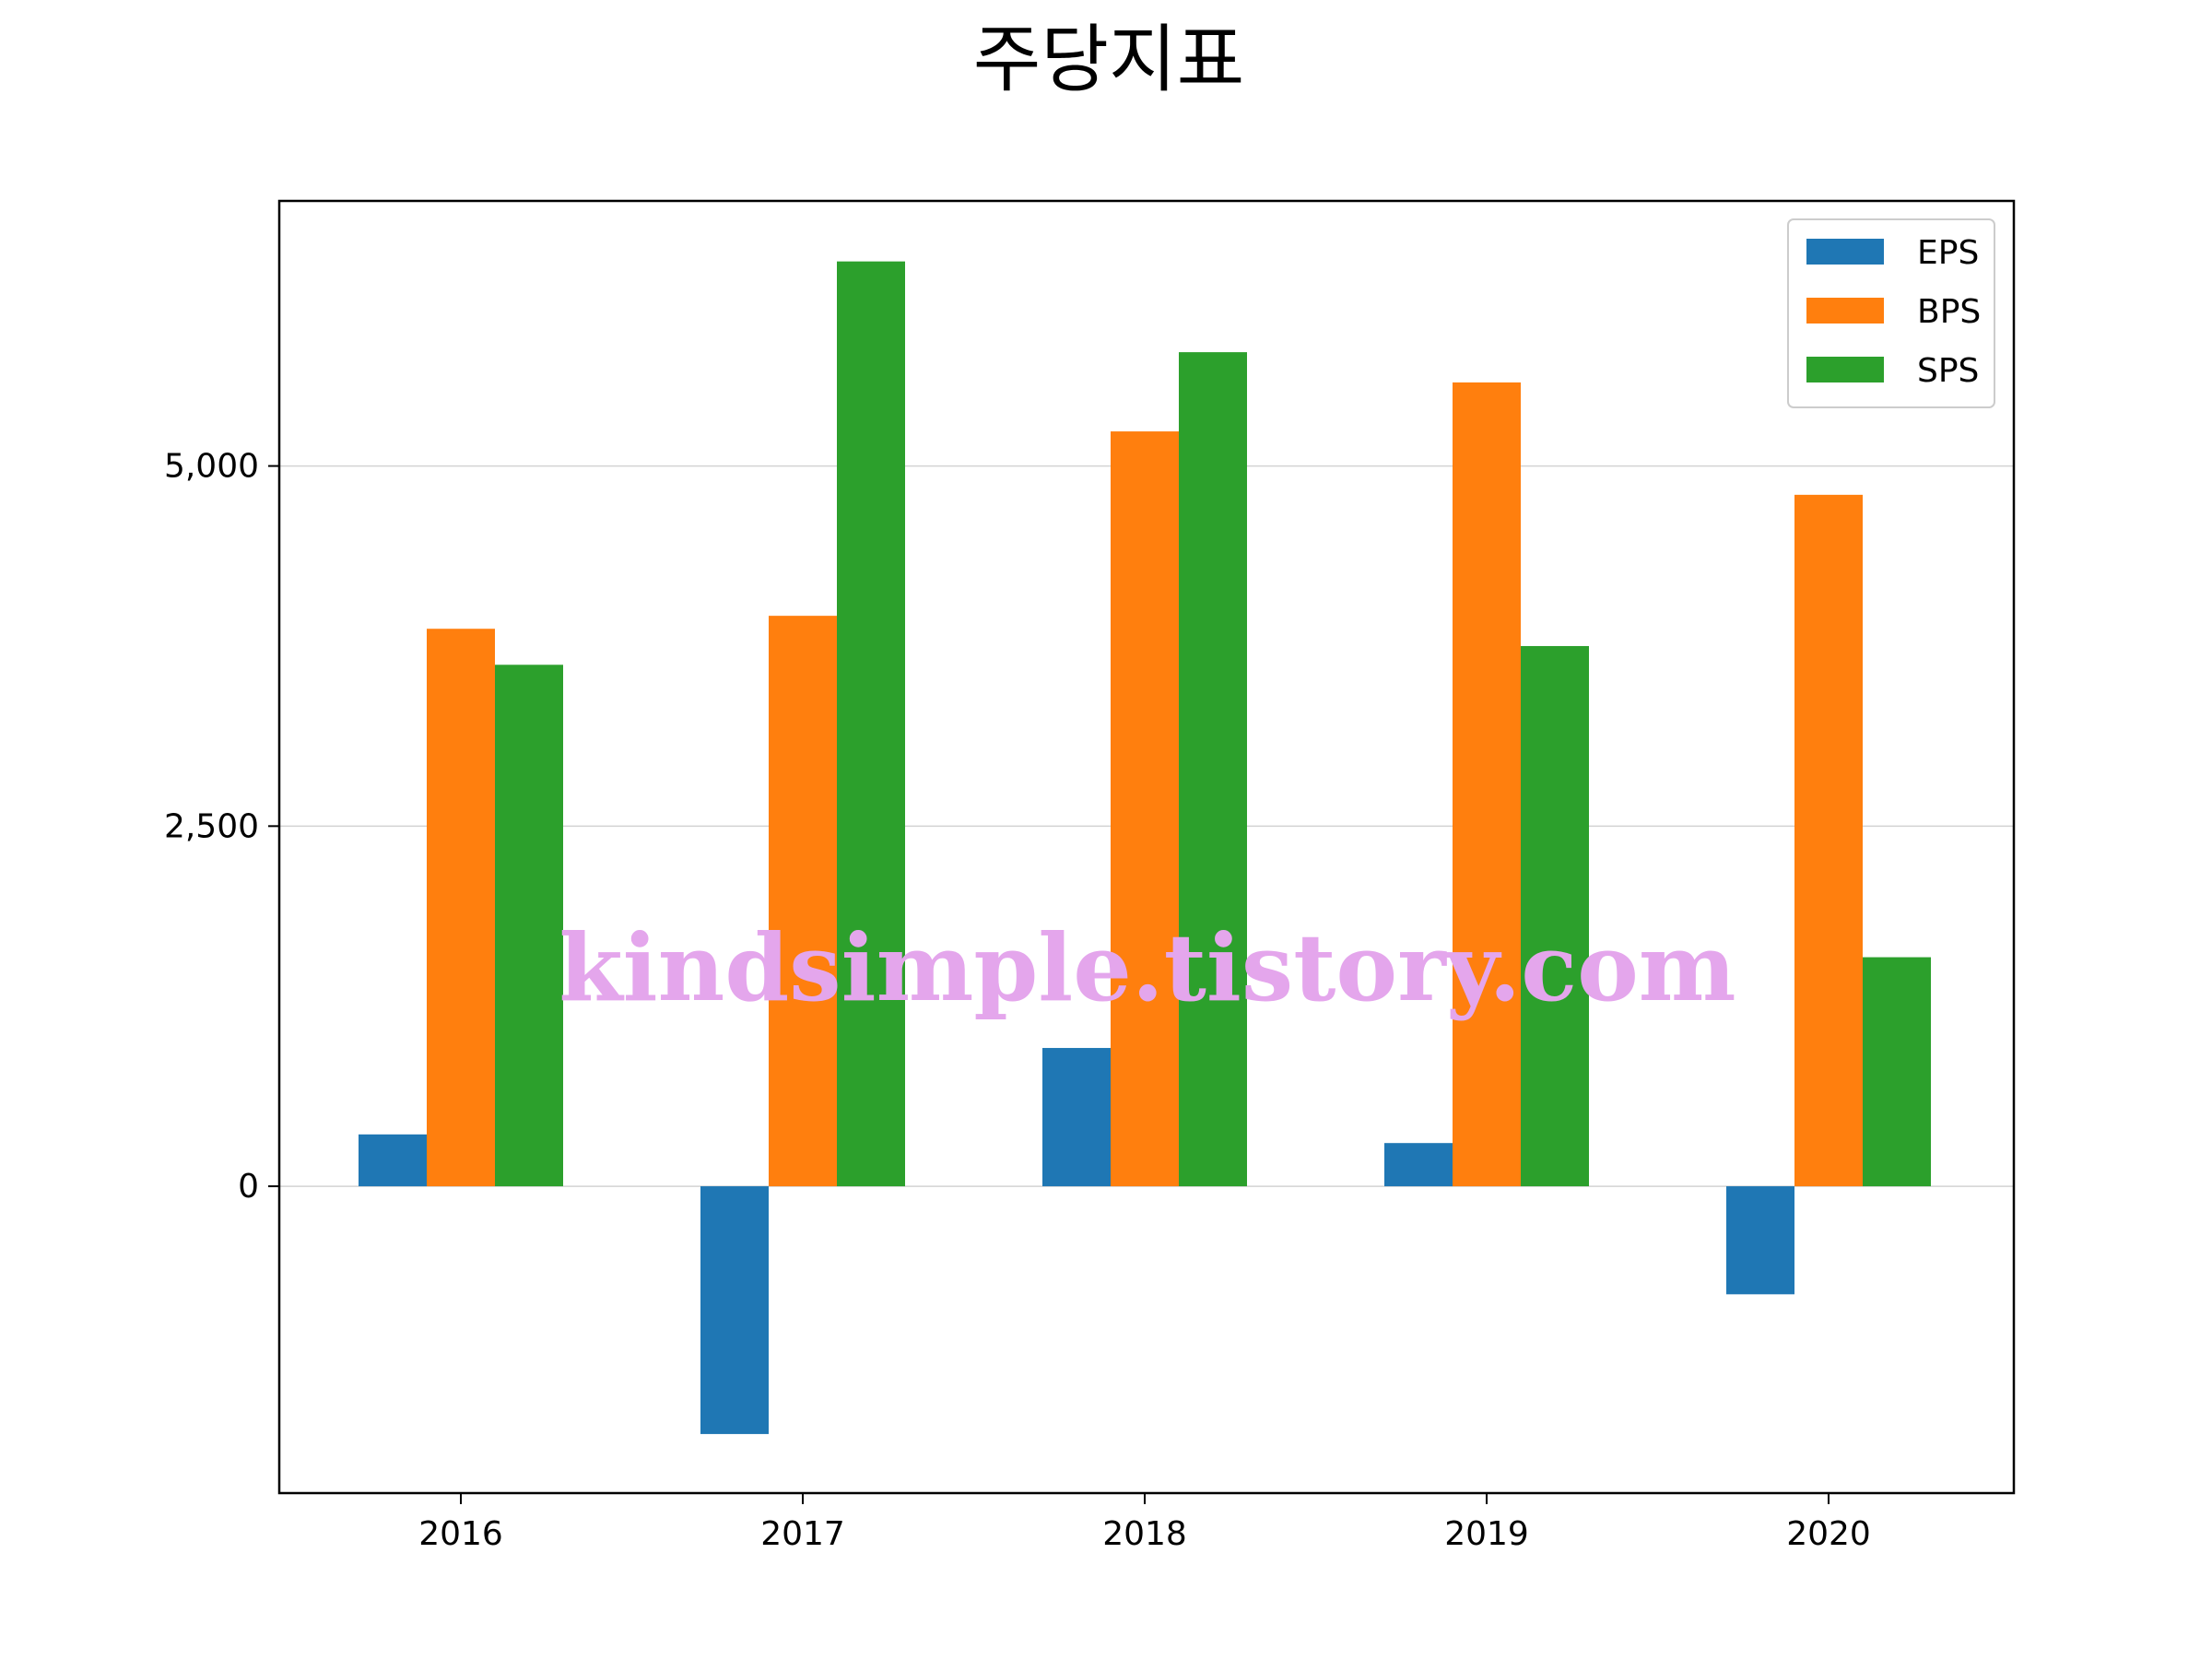  Describe the element at coordinates (802, 1534) in the screenshot. I see `x-tick-label: 2017` at that location.